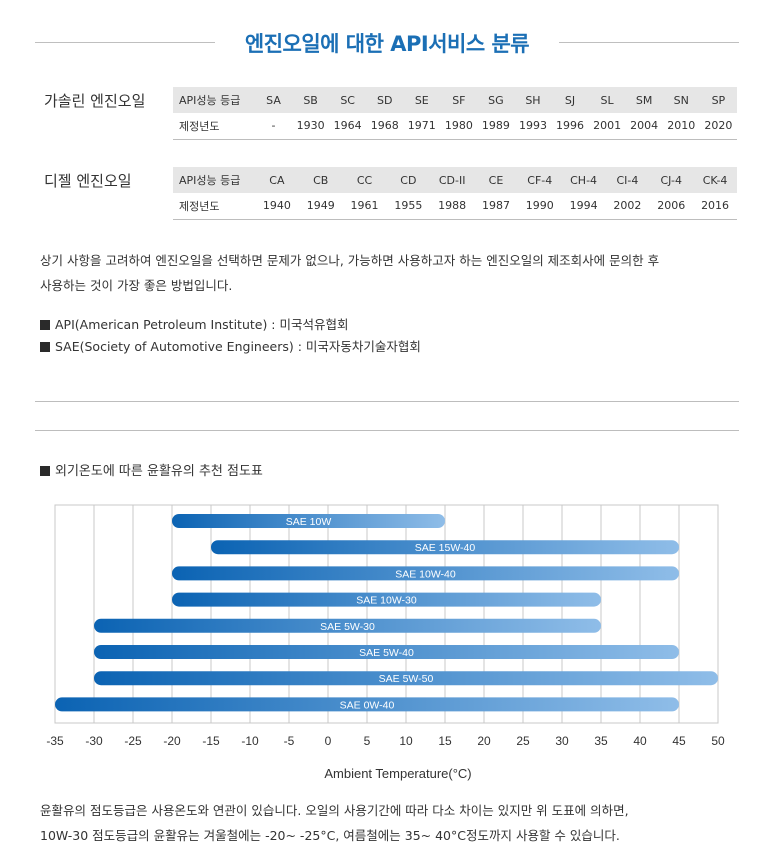 The height and width of the screenshot is (861, 779). Describe the element at coordinates (277, 180) in the screenshot. I see `grade-cell: CA` at that location.